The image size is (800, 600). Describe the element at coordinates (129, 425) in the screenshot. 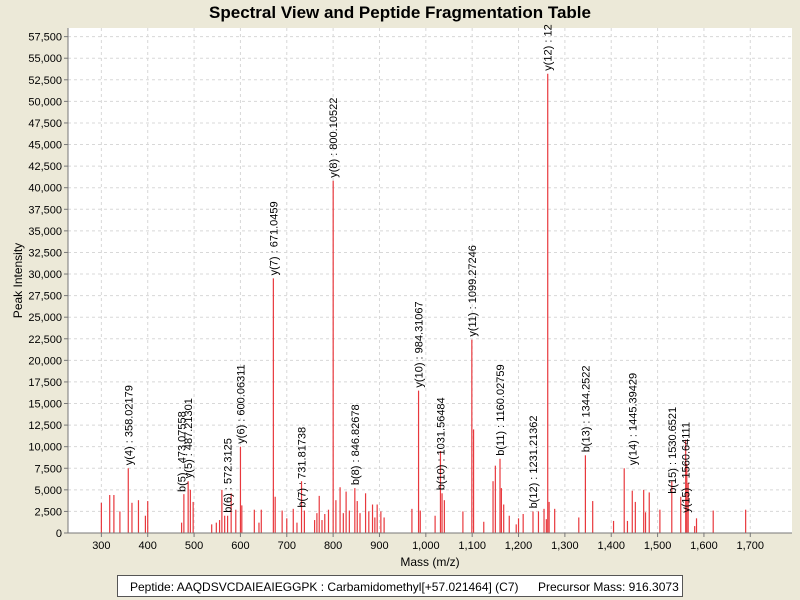

I see `peak-label: y(4) : 358.02179` at that location.